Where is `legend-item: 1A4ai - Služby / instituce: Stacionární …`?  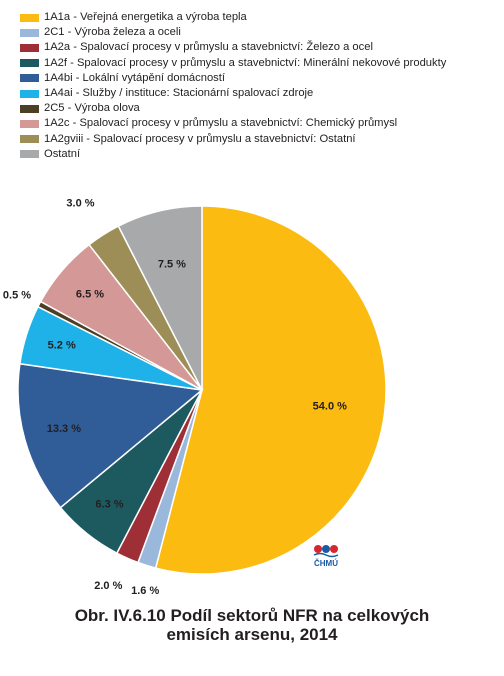 legend-item: 1A4ai - Služby / instituce: Stacionární … is located at coordinates (260, 93).